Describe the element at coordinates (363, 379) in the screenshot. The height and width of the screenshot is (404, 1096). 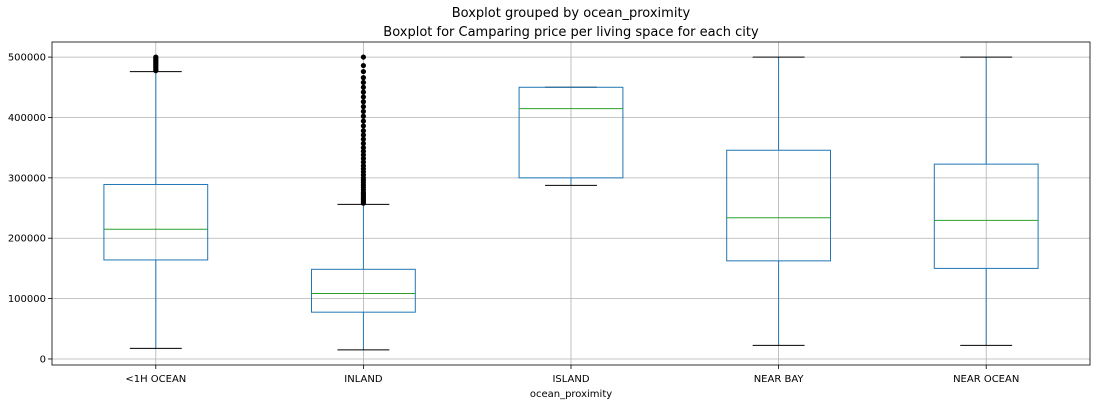
I see `x-tick-label: INLAND` at that location.